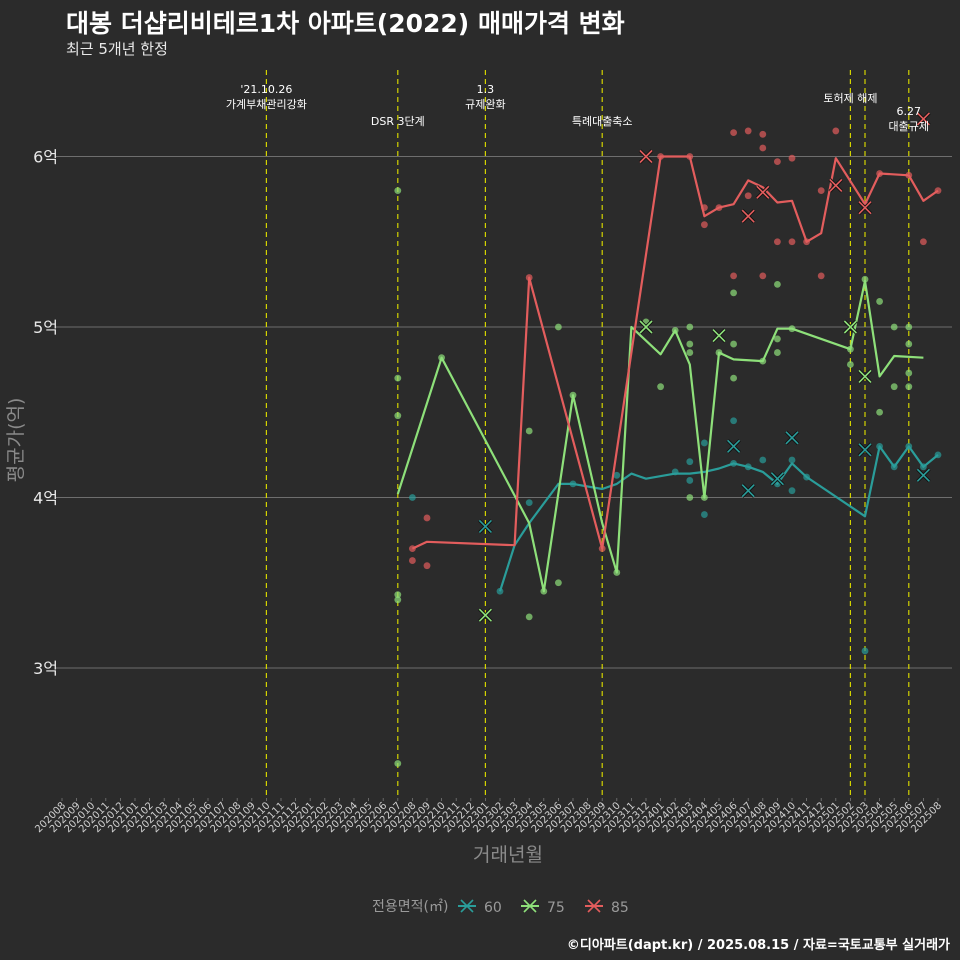 Image resolution: width=960 pixels, height=960 pixels. What do you see at coordinates (486, 89) in the screenshot?
I see `event-label: 1.3` at bounding box center [486, 89].